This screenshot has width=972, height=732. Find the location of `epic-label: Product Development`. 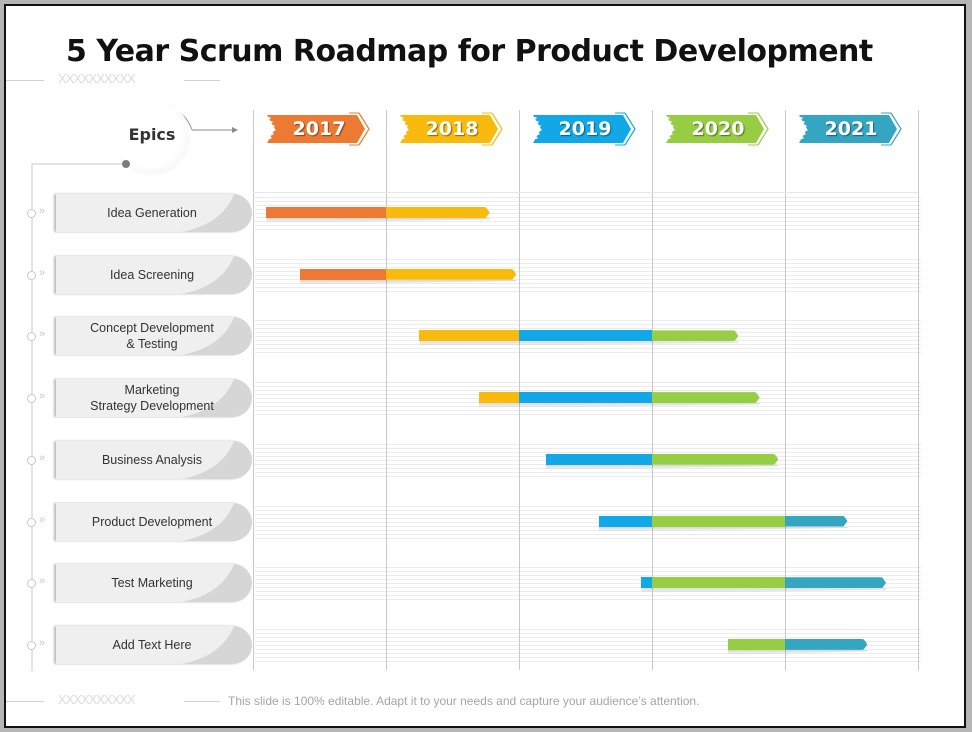

epic-label: Product Development is located at coordinates (152, 521).